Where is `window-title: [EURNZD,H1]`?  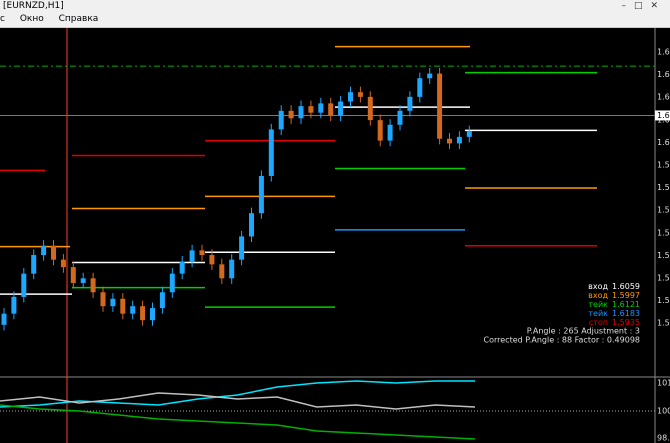
window-title: [EURNZD,H1] is located at coordinates (33, 6).